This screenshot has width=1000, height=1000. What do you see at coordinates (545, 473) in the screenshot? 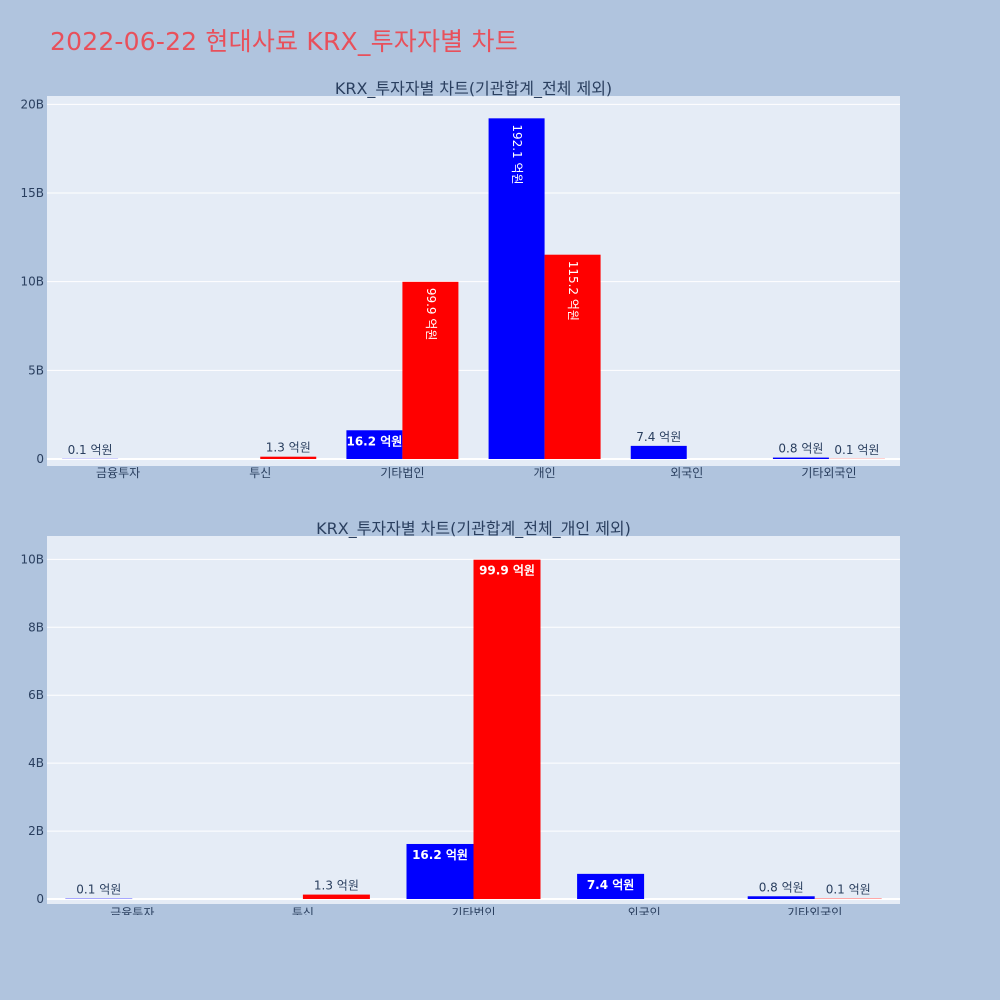
I see `x-tick-label: 개인` at bounding box center [545, 473].